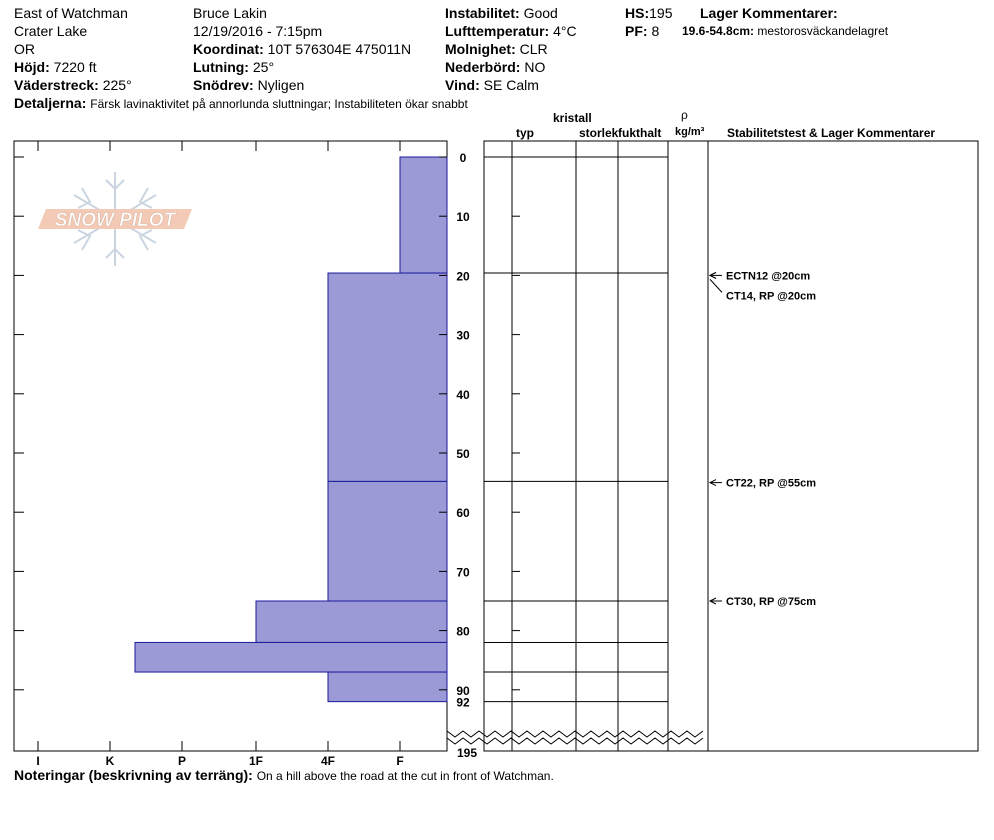 This screenshot has width=994, height=840. What do you see at coordinates (51, 31) in the screenshot?
I see `area-name: Crater Lake` at bounding box center [51, 31].